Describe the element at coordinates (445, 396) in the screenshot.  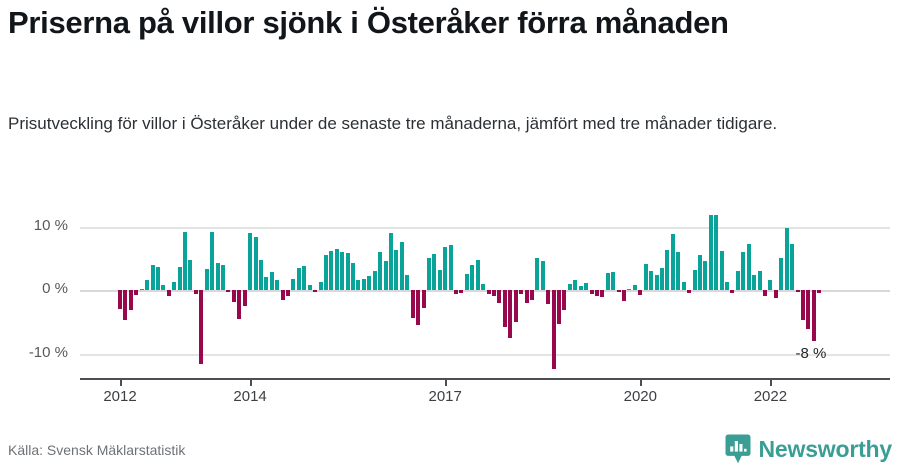
I see `x-axis-tick-label: 2017` at that location.